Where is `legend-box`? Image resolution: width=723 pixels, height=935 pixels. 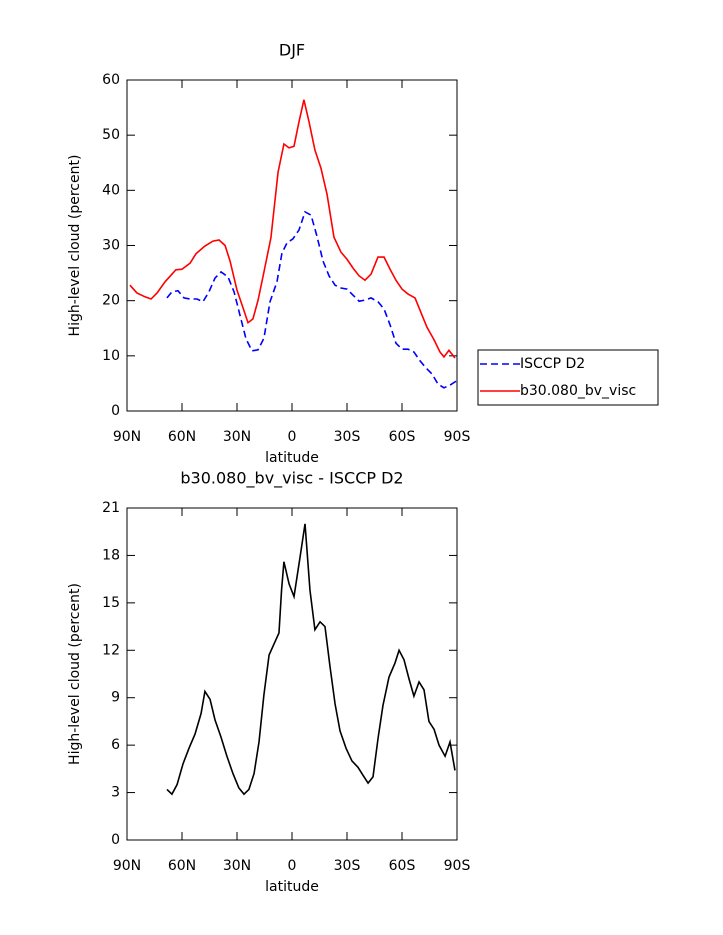
legend-box is located at coordinates (568, 377).